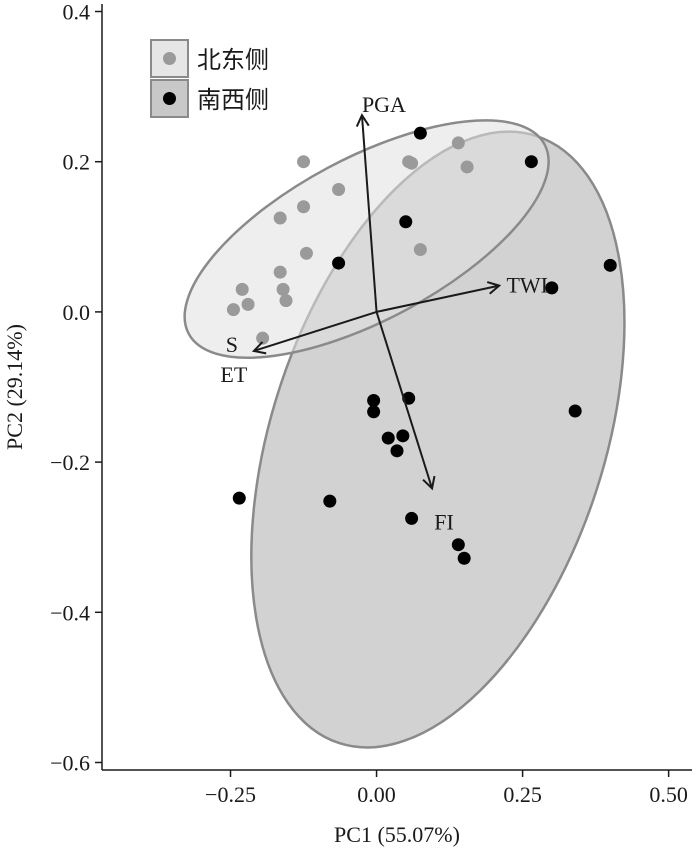 Image resolution: width=700 pixels, height=851 pixels. What do you see at coordinates (77, 162) in the screenshot?
I see `y-tick-label: 0.2` at bounding box center [77, 162].